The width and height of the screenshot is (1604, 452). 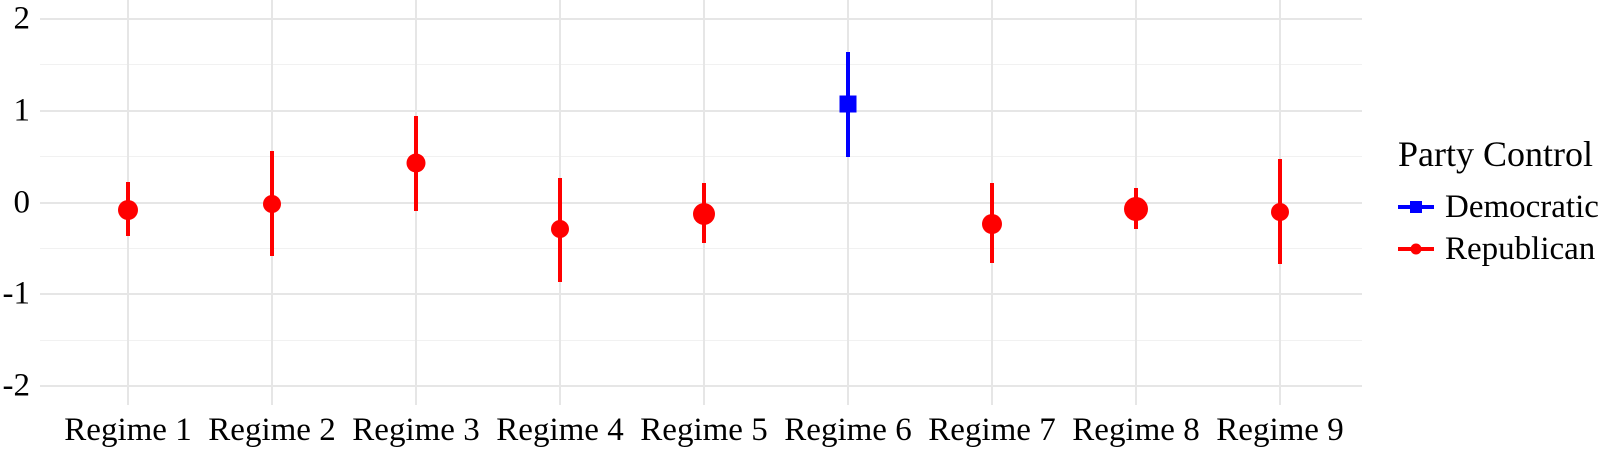 What do you see at coordinates (848, 202) in the screenshot?
I see `category-gridline` at bounding box center [848, 202].